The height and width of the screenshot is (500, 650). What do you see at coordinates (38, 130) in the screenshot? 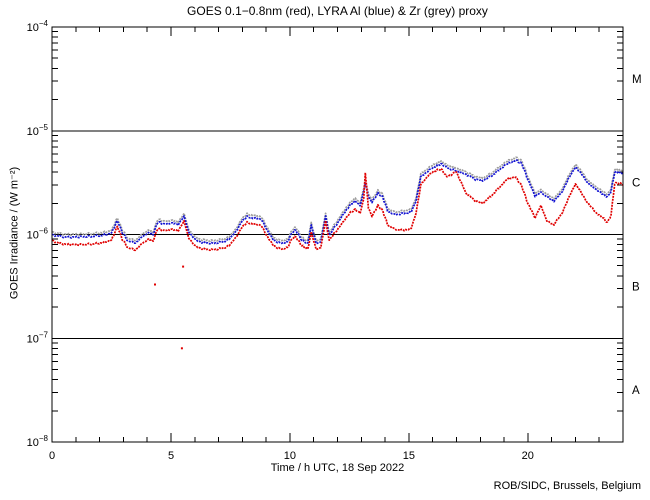
I see `y-tick-label: 10⁻⁵` at bounding box center [38, 130].